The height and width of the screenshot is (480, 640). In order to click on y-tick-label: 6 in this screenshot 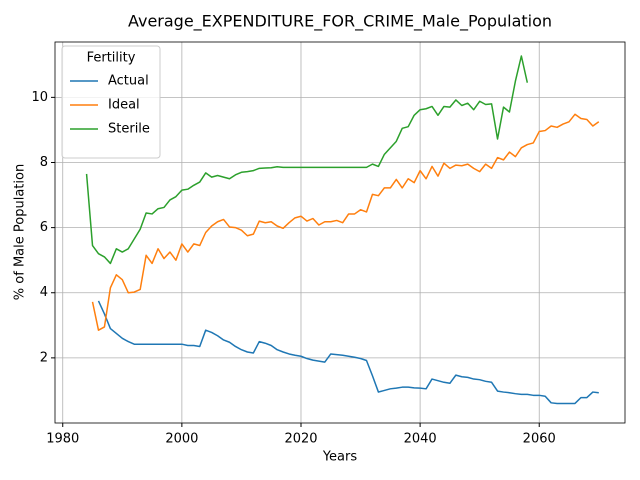, I will do `click(44, 227)`.